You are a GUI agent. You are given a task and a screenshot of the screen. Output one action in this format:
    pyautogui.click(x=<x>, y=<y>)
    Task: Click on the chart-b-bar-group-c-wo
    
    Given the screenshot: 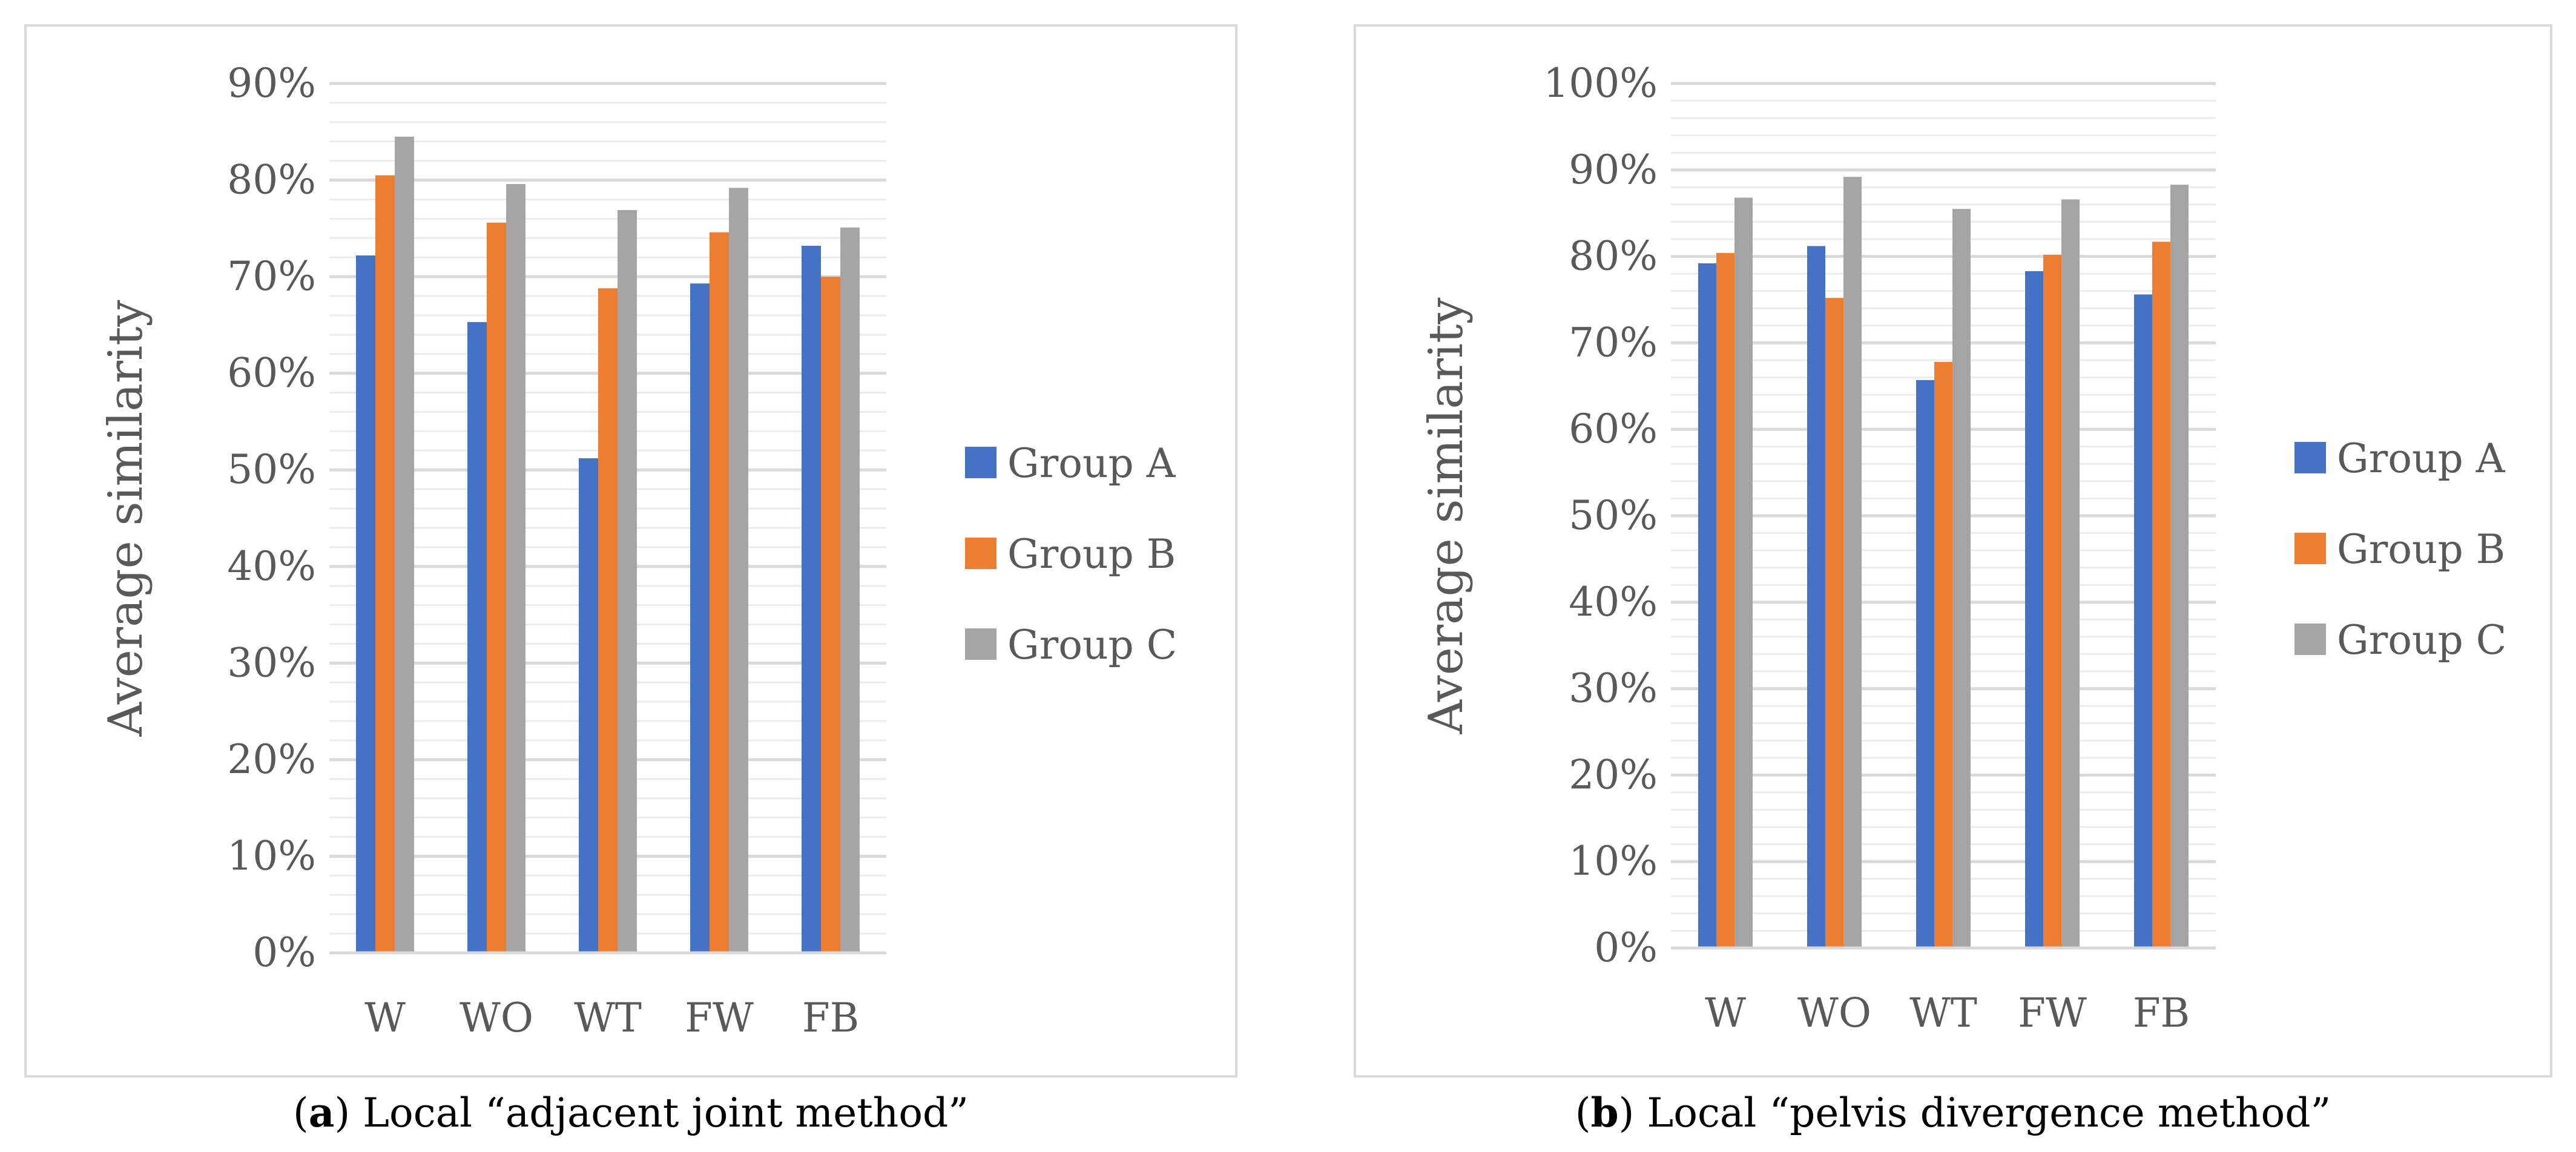 What is the action you would take?
    pyautogui.click(x=1852, y=562)
    